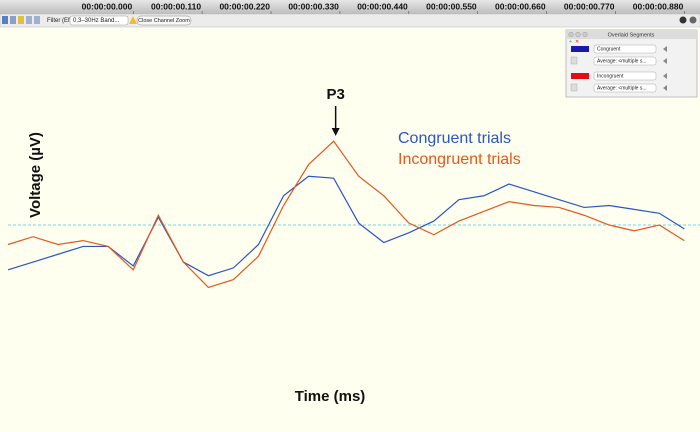 The image size is (700, 432). What do you see at coordinates (313, 6) in the screenshot?
I see `timeline-label: 00:00:00.330` at bounding box center [313, 6].